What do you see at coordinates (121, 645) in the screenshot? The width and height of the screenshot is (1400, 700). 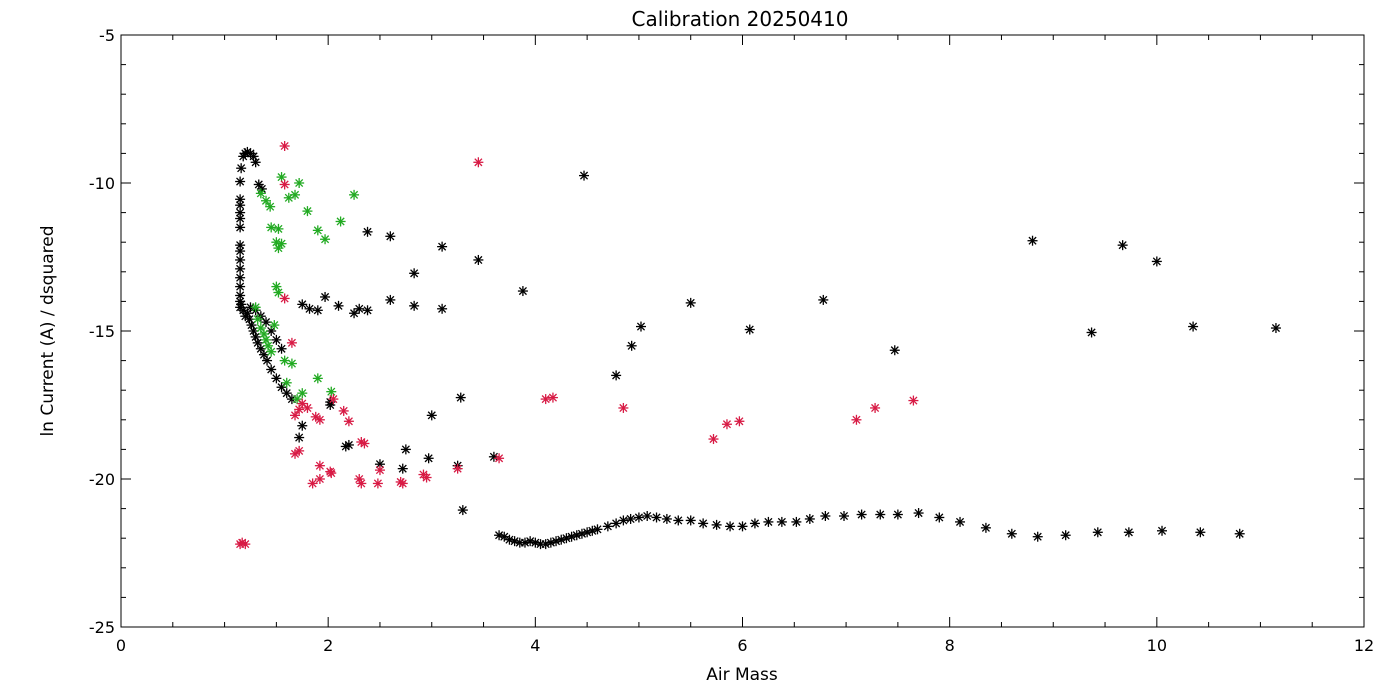 I see `x-tick-label: 0` at bounding box center [121, 645].